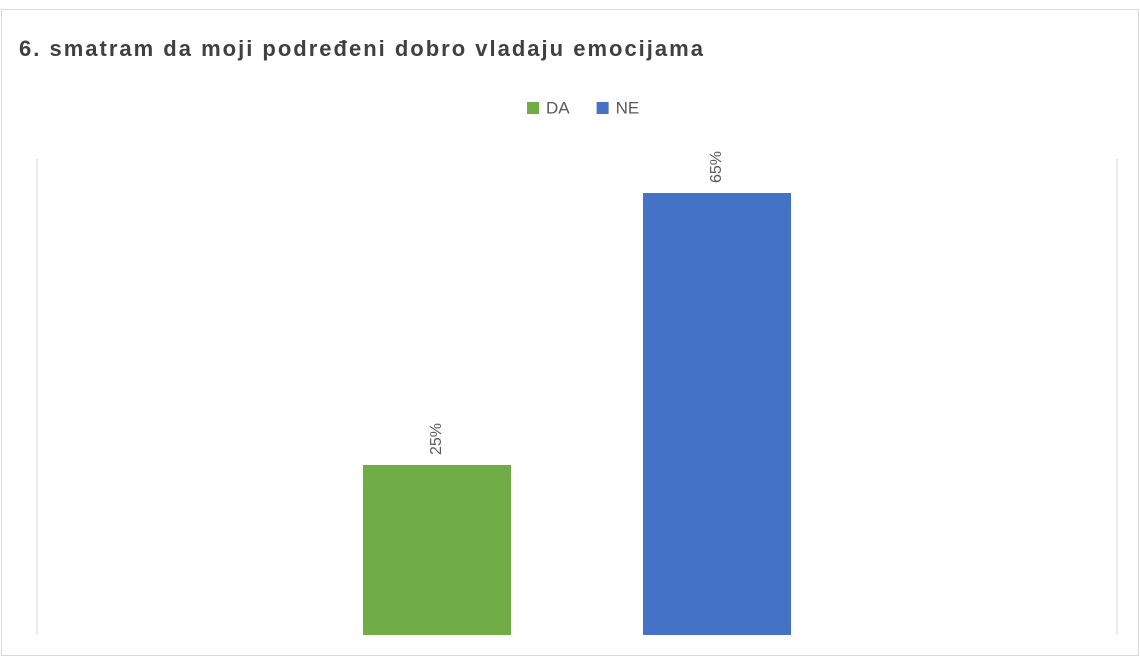  What do you see at coordinates (436, 439) in the screenshot?
I see `data-label: 25%` at bounding box center [436, 439].